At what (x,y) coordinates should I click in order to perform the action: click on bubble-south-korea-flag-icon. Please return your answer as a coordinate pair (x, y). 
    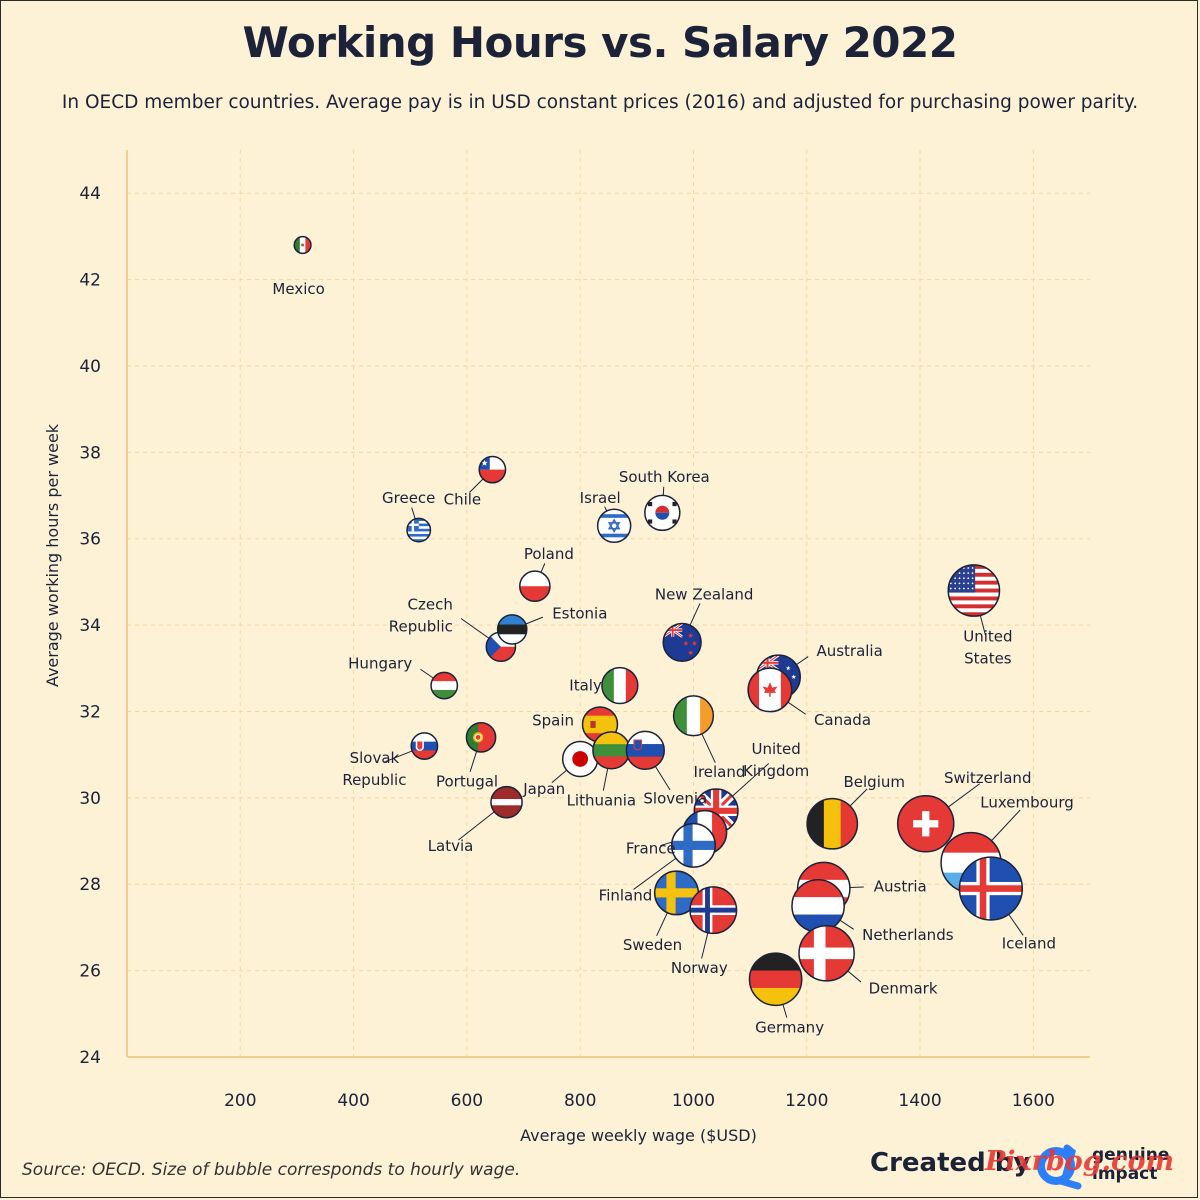
    Looking at the image, I should click on (662, 513).